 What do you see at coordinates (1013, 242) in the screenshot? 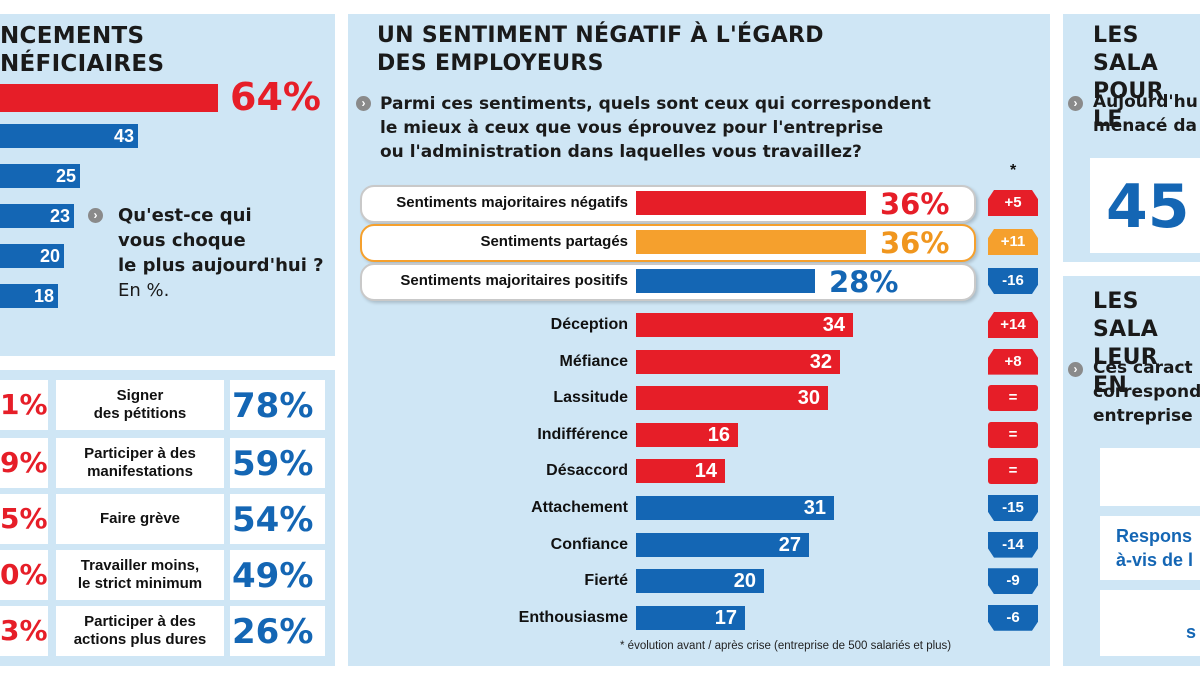
I see `evolution-badge: +11` at bounding box center [1013, 242].